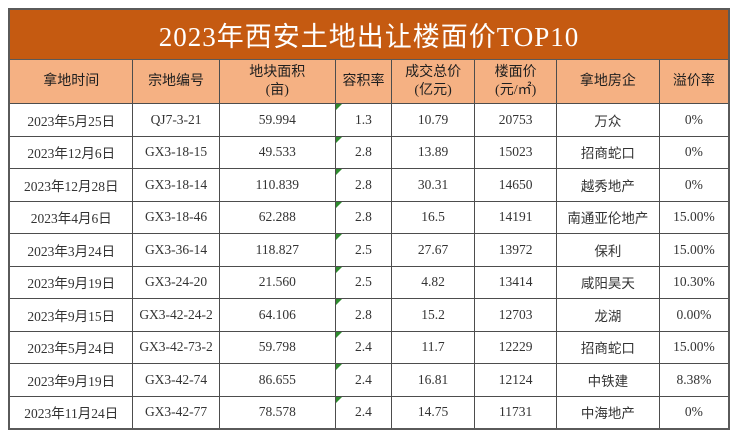 Image resolution: width=740 pixels, height=440 pixels. What do you see at coordinates (516, 90) in the screenshot?
I see `column-header-sublabel: (元/㎡)` at bounding box center [516, 90].